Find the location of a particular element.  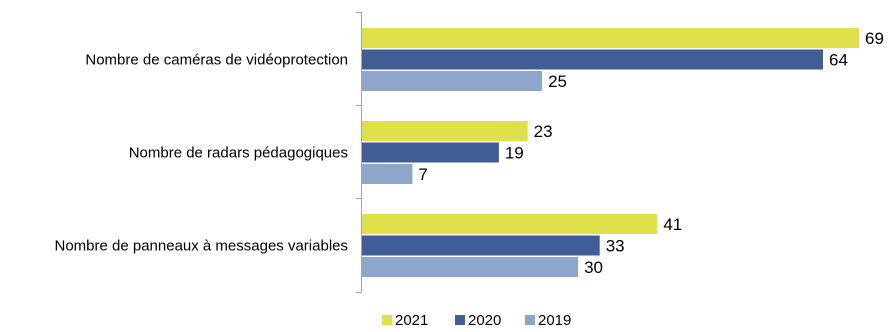

data-label-2019-1: 7 is located at coordinates (422, 174).